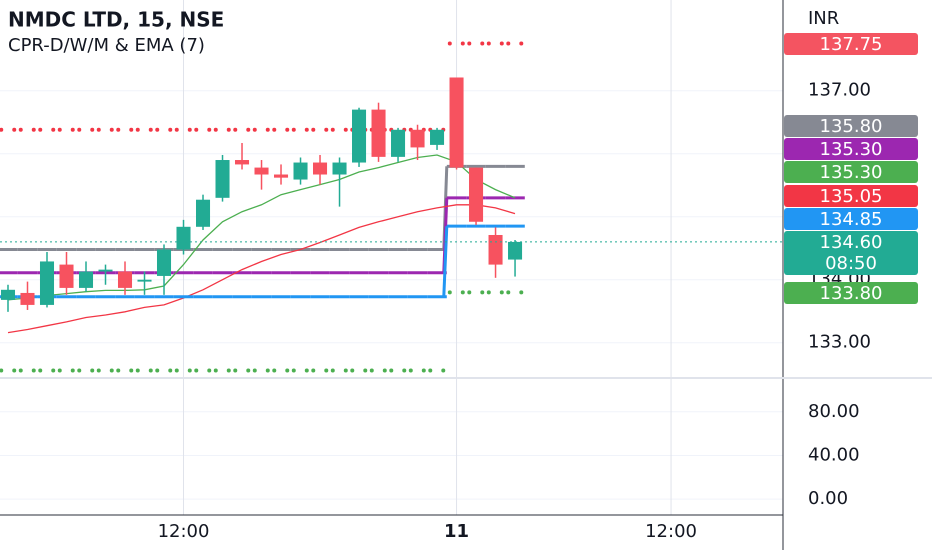  Describe the element at coordinates (116, 20) in the screenshot. I see `symbol-title: NMDC LTD, 15, NSE` at that location.